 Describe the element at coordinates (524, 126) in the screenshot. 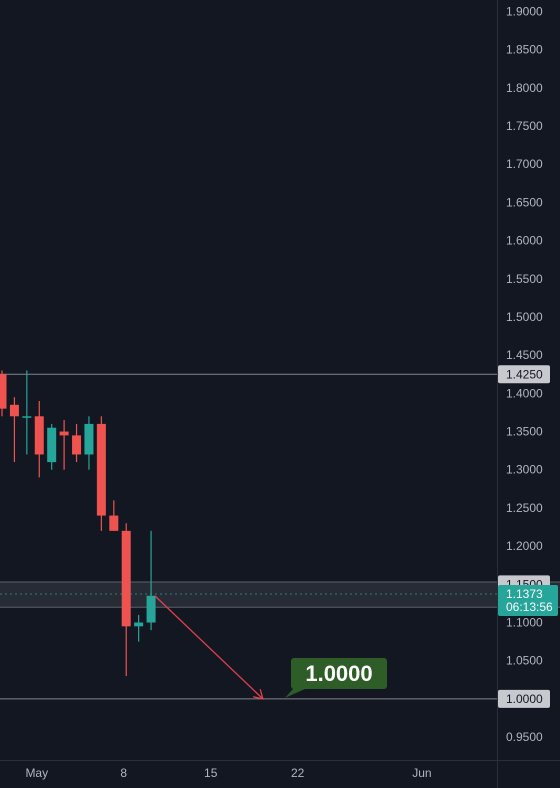

I see `price-tick-label: 1.7500` at that location.